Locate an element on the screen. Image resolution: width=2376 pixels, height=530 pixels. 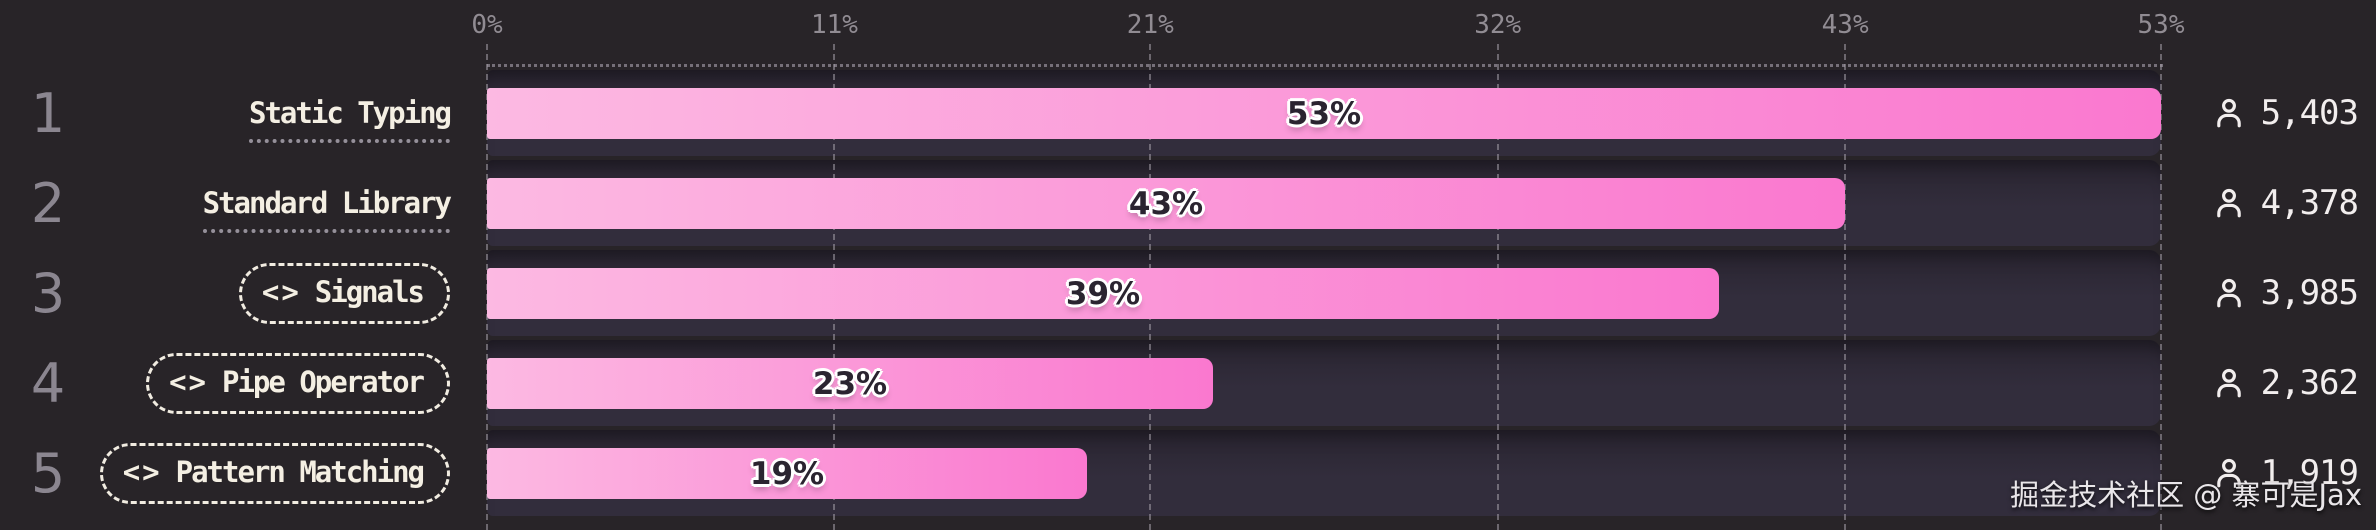
vote-count-text: 2,362 is located at coordinates (2309, 383).